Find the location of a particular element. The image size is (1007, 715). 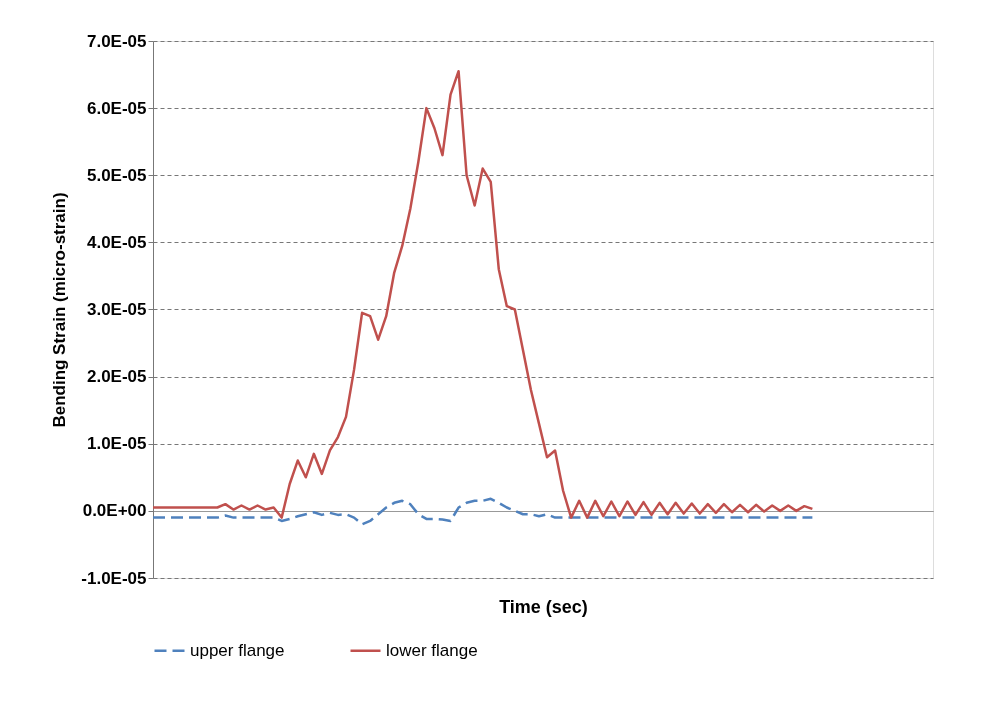

y-tick-label: 7.0E-05 is located at coordinates (116, 41).